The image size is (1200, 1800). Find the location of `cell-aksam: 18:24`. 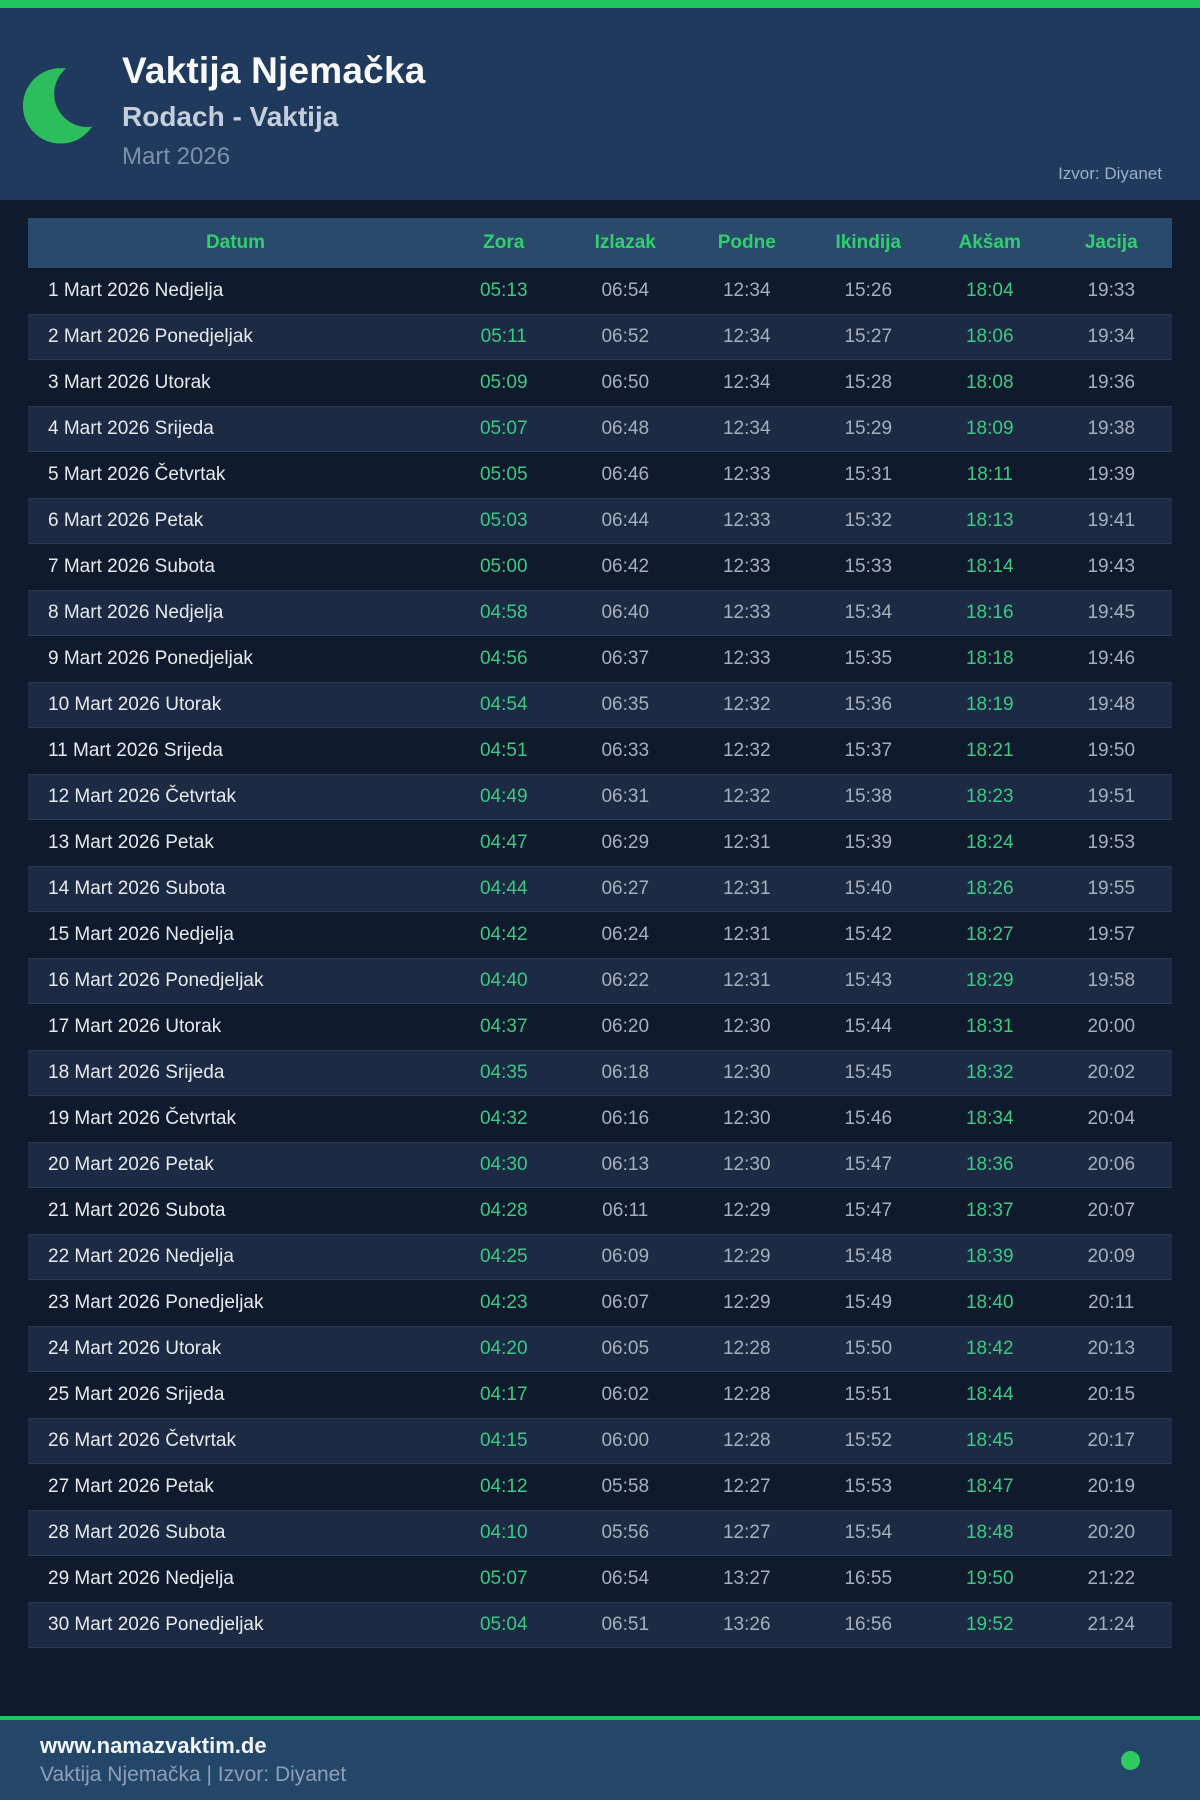

cell-aksam: 18:24 is located at coordinates (989, 842).